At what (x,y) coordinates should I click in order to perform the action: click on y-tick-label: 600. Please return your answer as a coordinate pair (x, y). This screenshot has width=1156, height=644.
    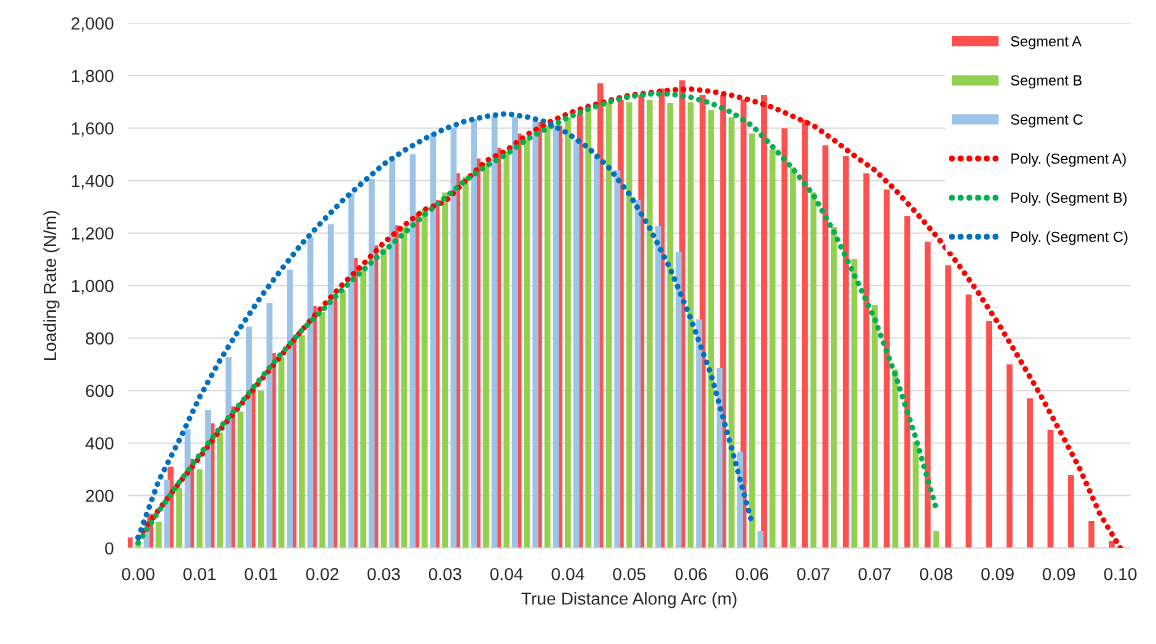
    Looking at the image, I should click on (100, 391).